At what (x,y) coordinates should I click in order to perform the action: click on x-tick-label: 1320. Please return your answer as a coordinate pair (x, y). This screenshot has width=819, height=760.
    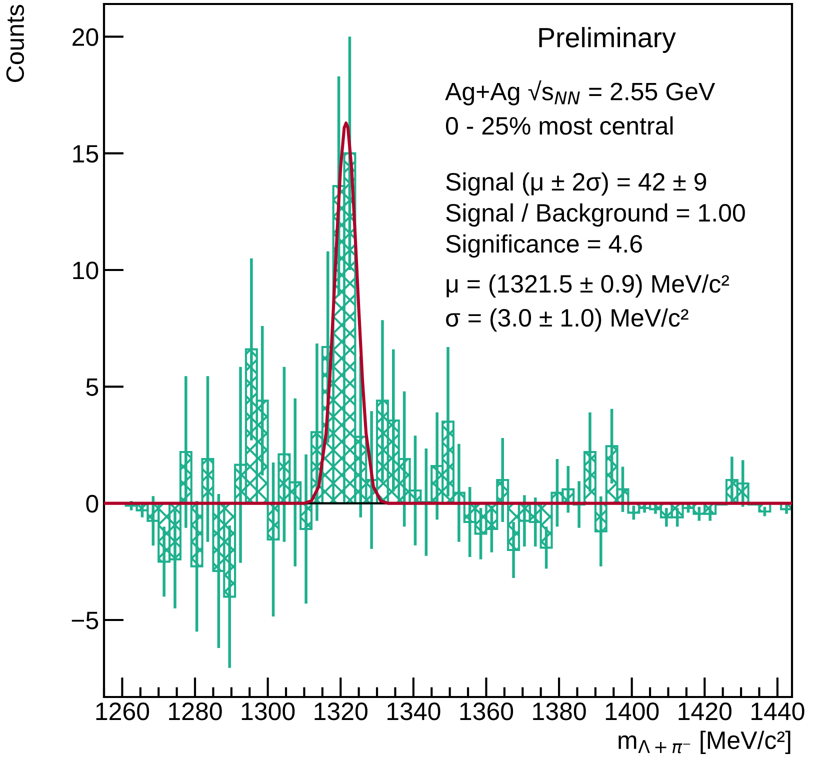
    Looking at the image, I should click on (341, 711).